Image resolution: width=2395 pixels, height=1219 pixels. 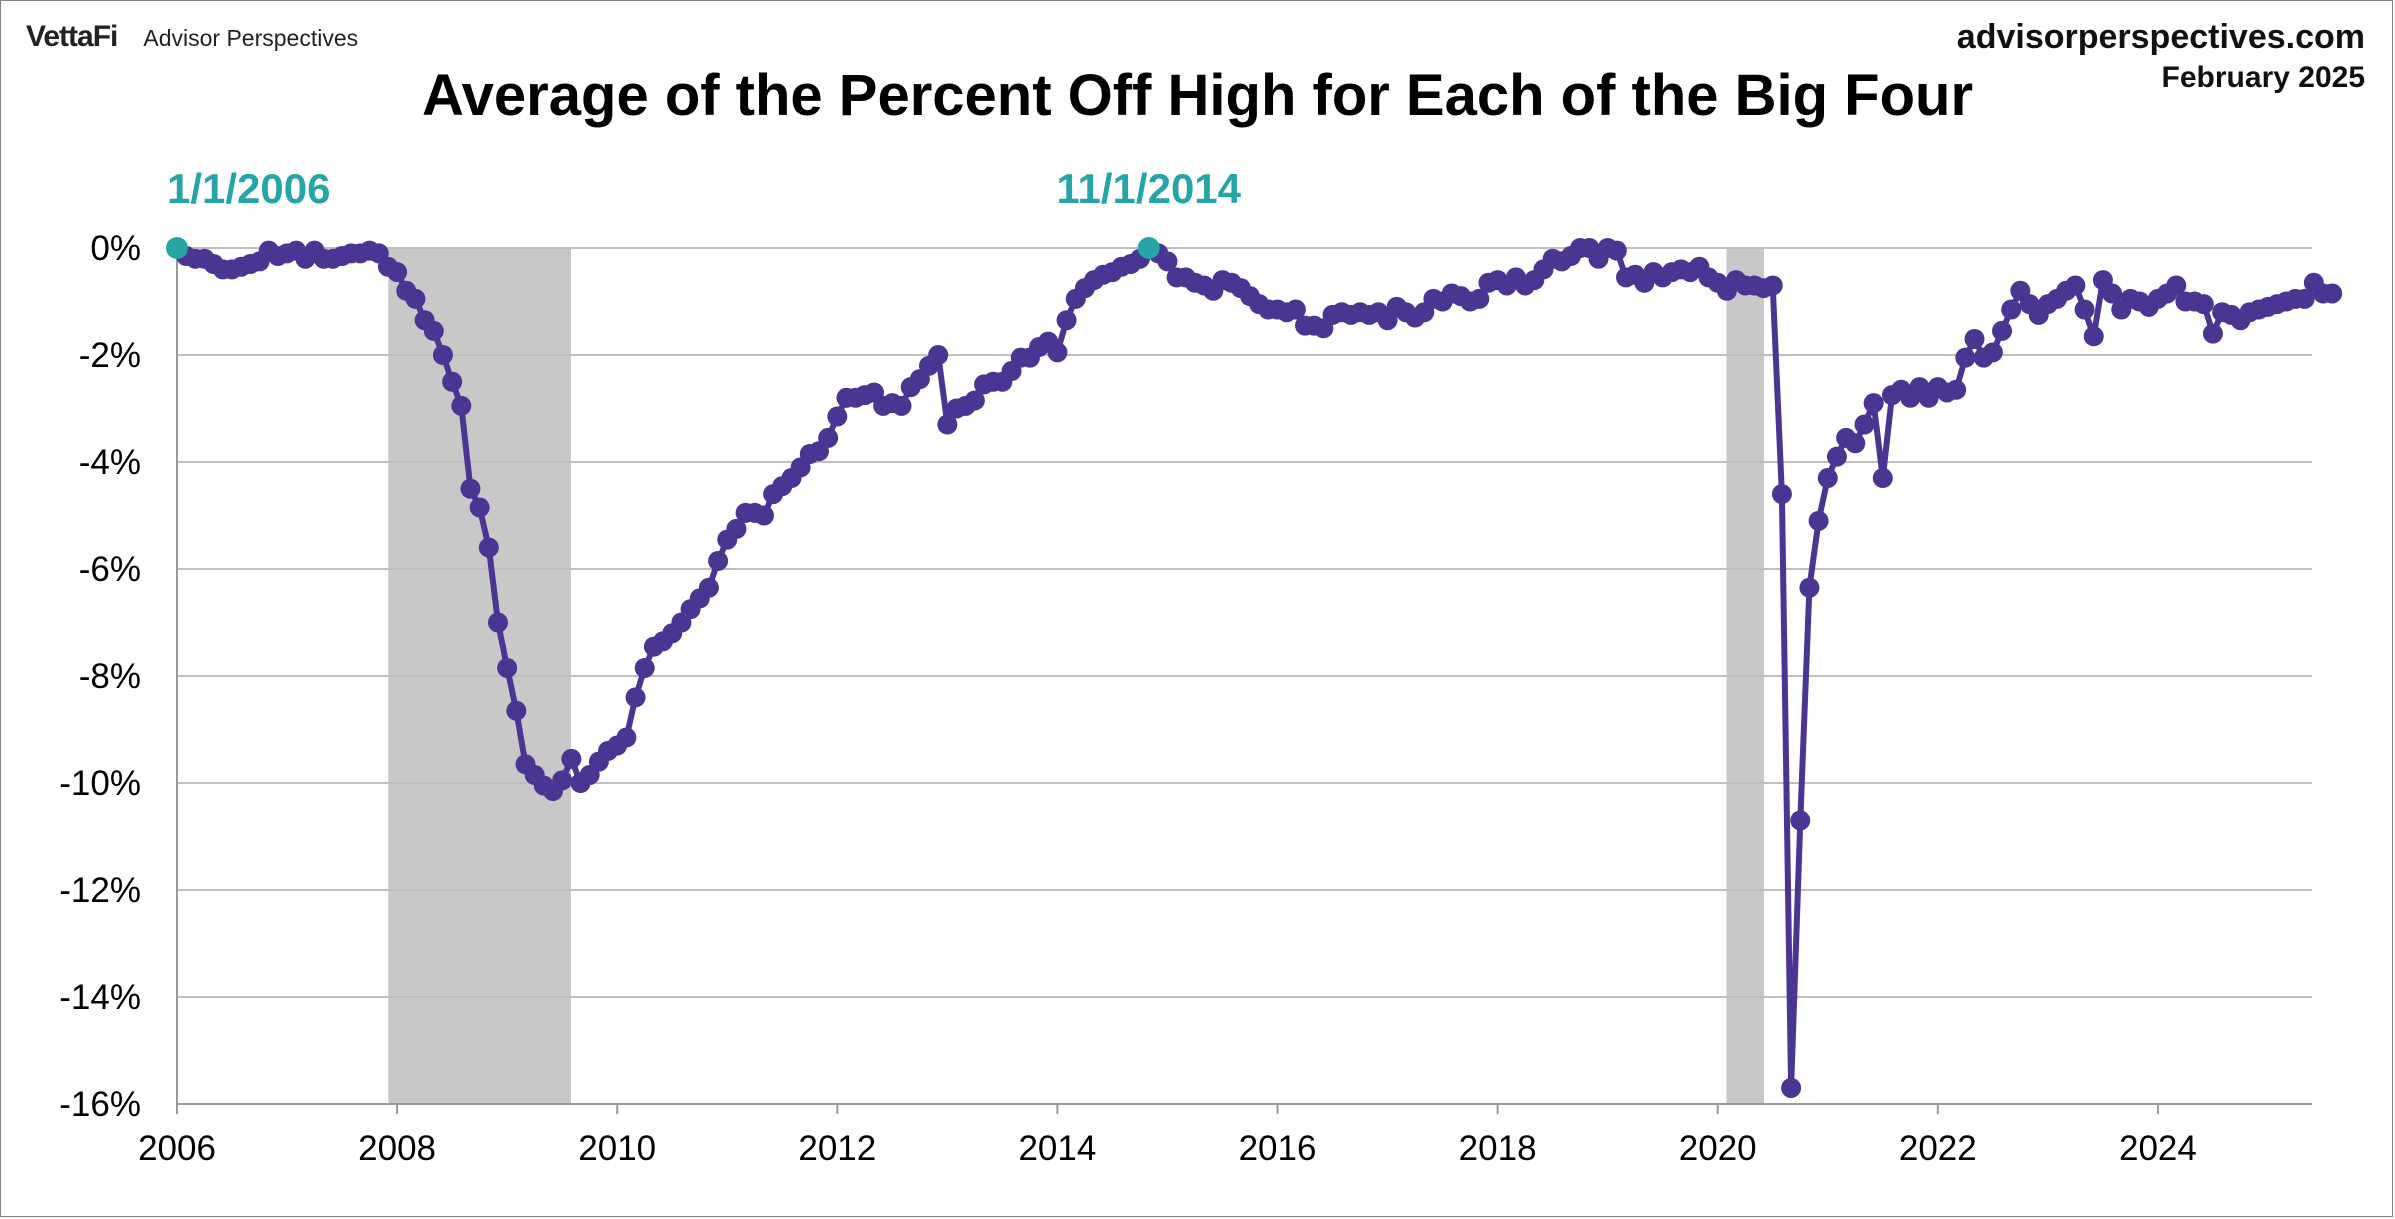 What do you see at coordinates (1718, 1148) in the screenshot?
I see `x-tick-label: 2020` at bounding box center [1718, 1148].